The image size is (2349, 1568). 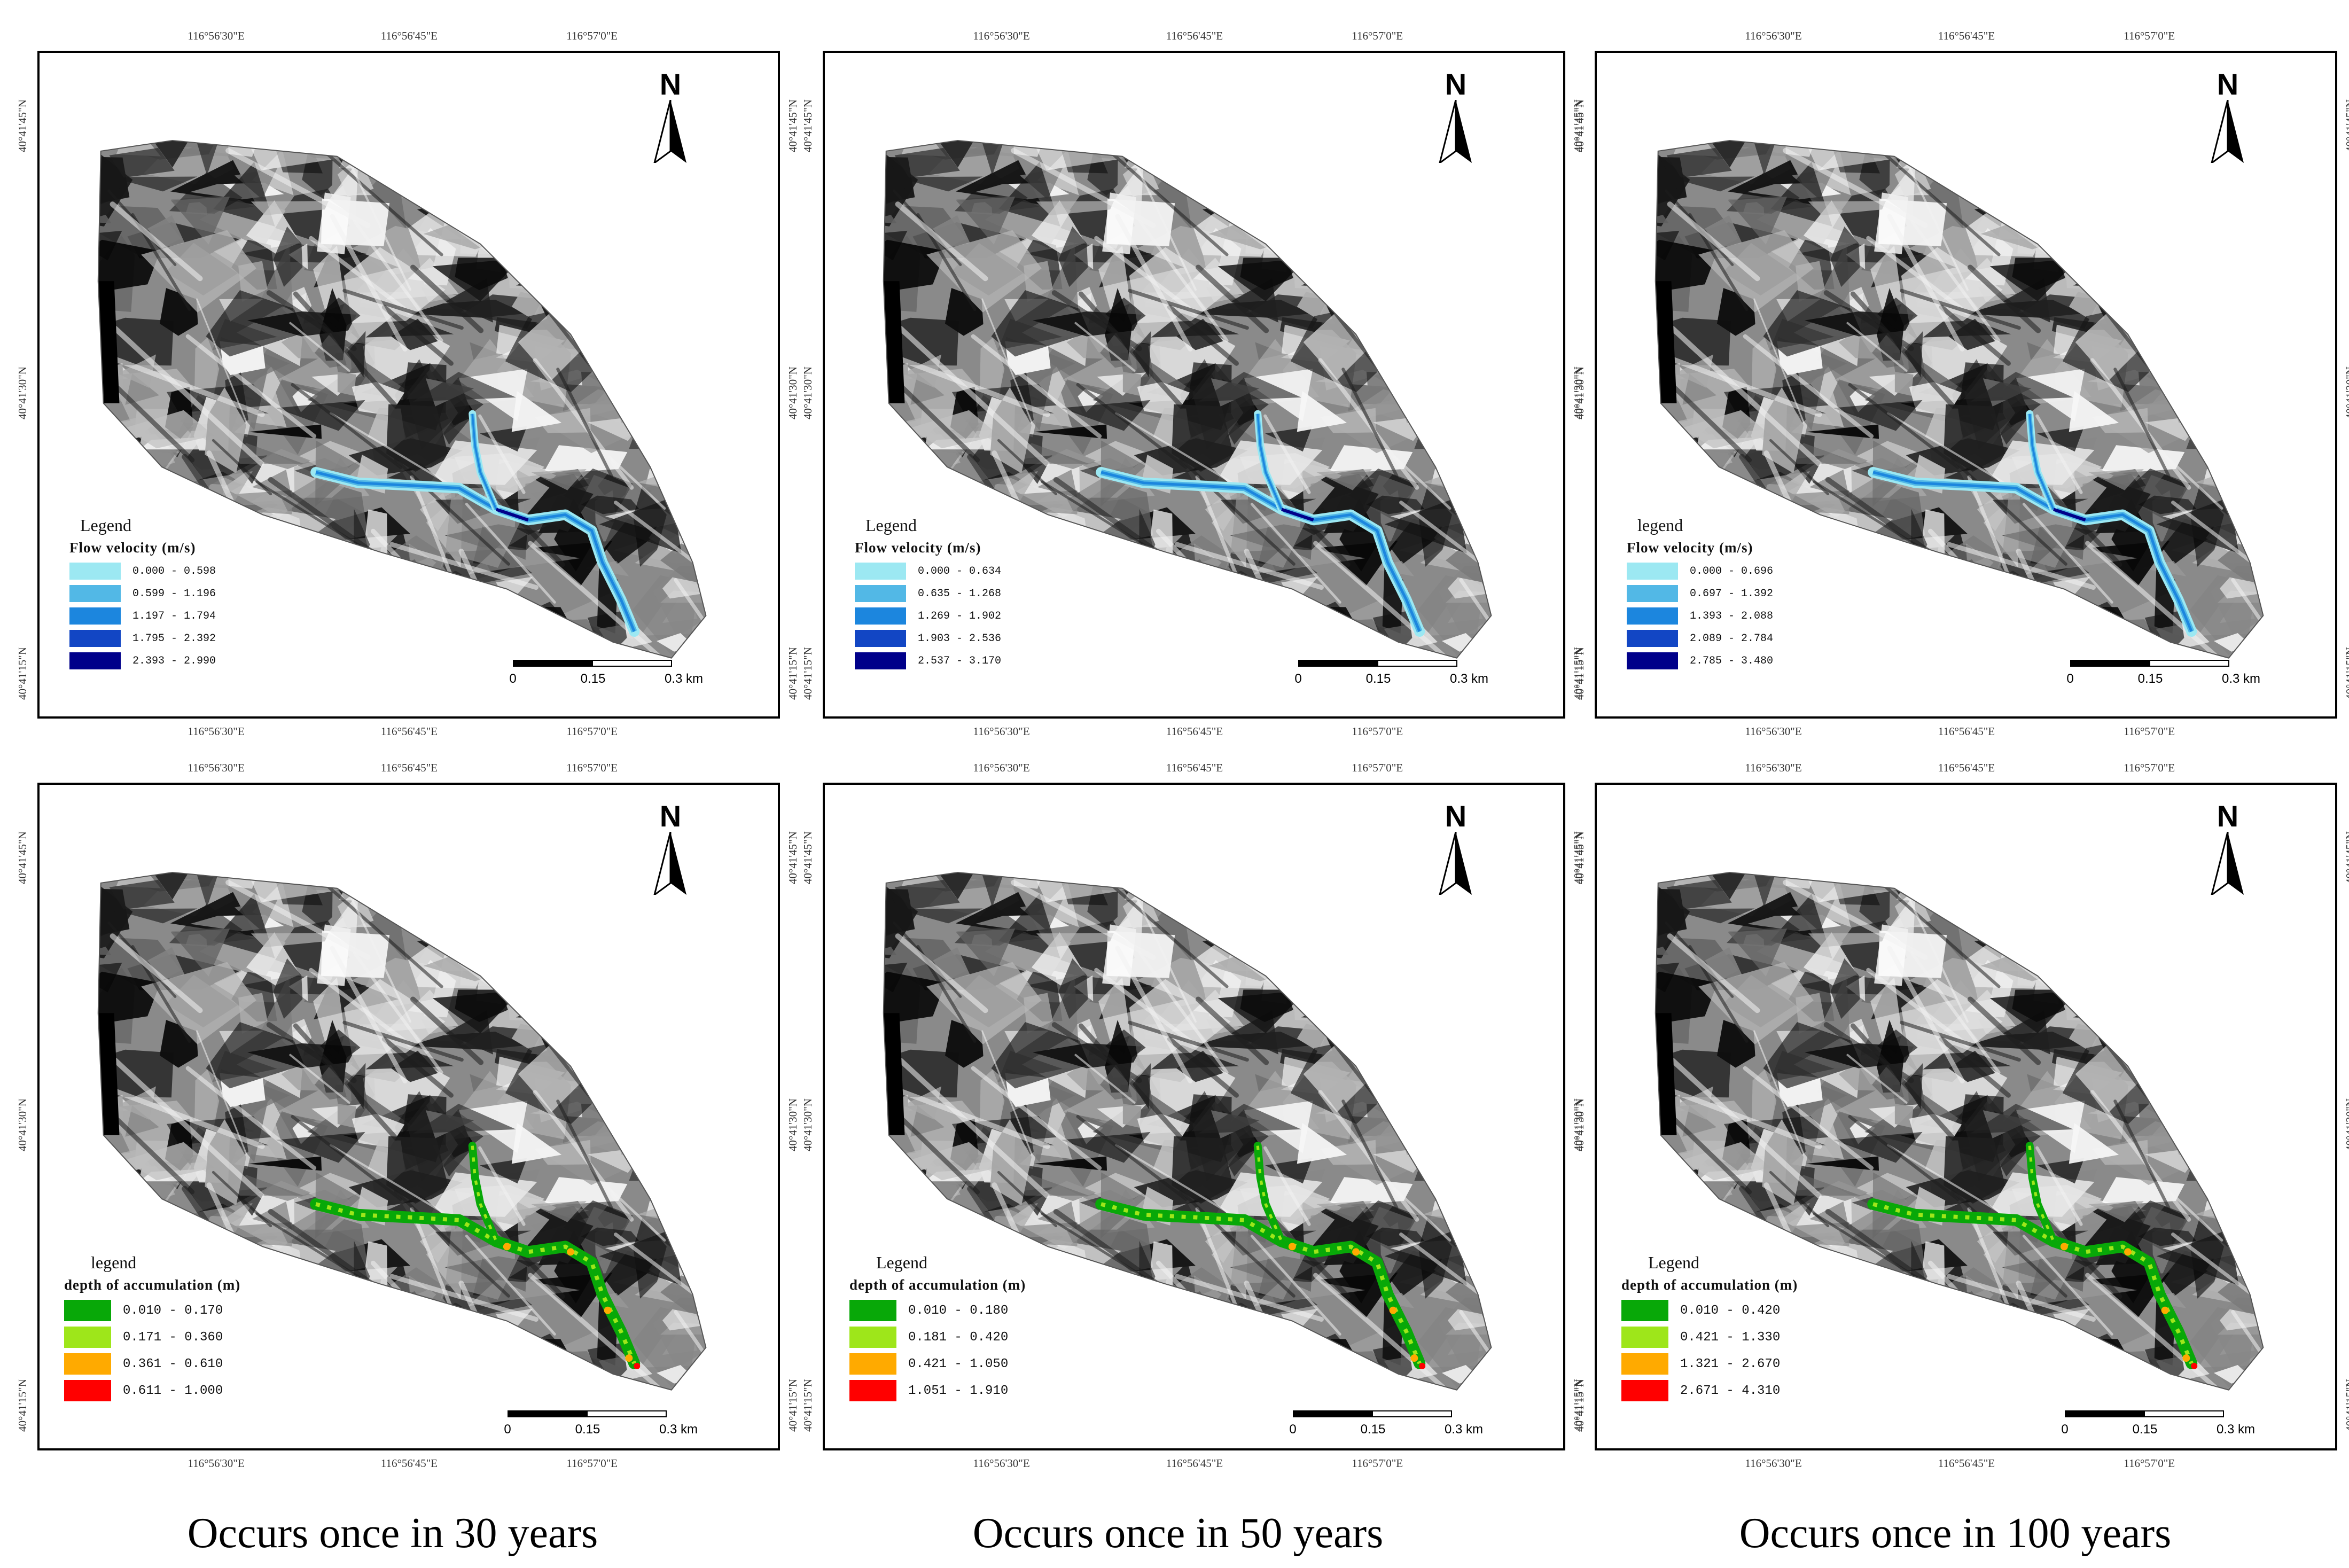 I want to click on legend-entry: 2.393 - 2.990, so click(x=142, y=660).